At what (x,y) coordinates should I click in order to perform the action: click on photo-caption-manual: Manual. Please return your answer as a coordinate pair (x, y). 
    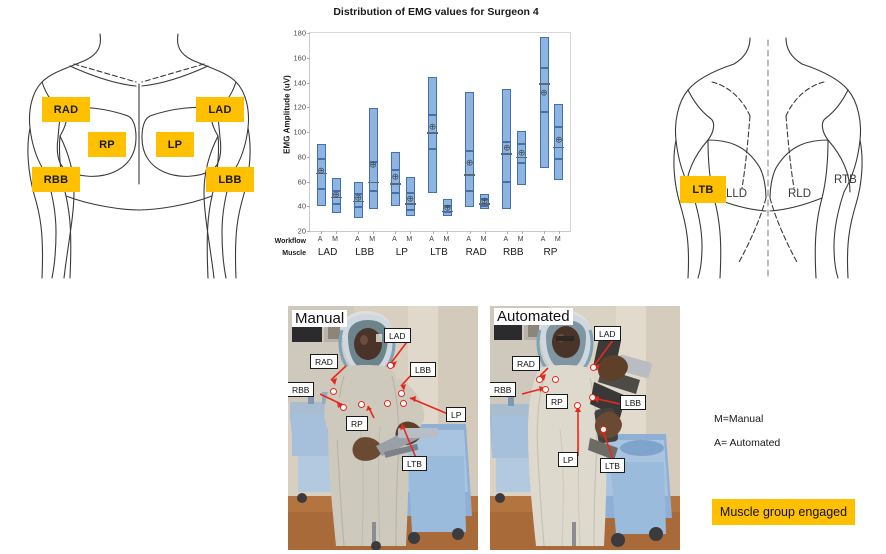
    Looking at the image, I should click on (320, 318).